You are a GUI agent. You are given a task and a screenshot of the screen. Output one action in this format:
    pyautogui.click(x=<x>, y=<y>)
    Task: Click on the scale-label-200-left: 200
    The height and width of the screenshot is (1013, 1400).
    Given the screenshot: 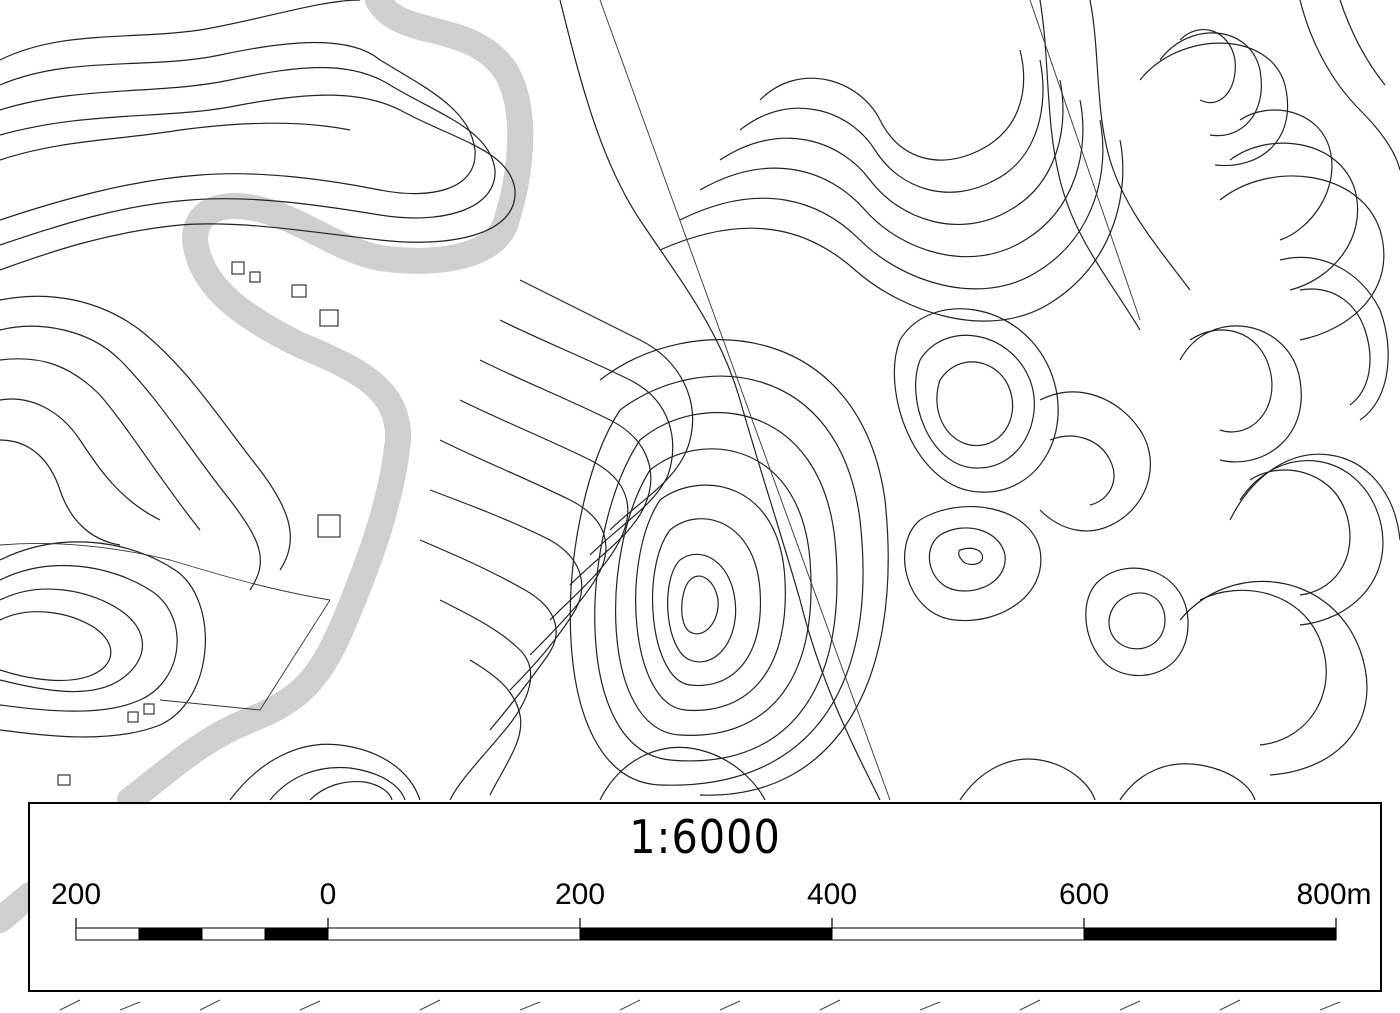 What is the action you would take?
    pyautogui.click(x=76, y=894)
    